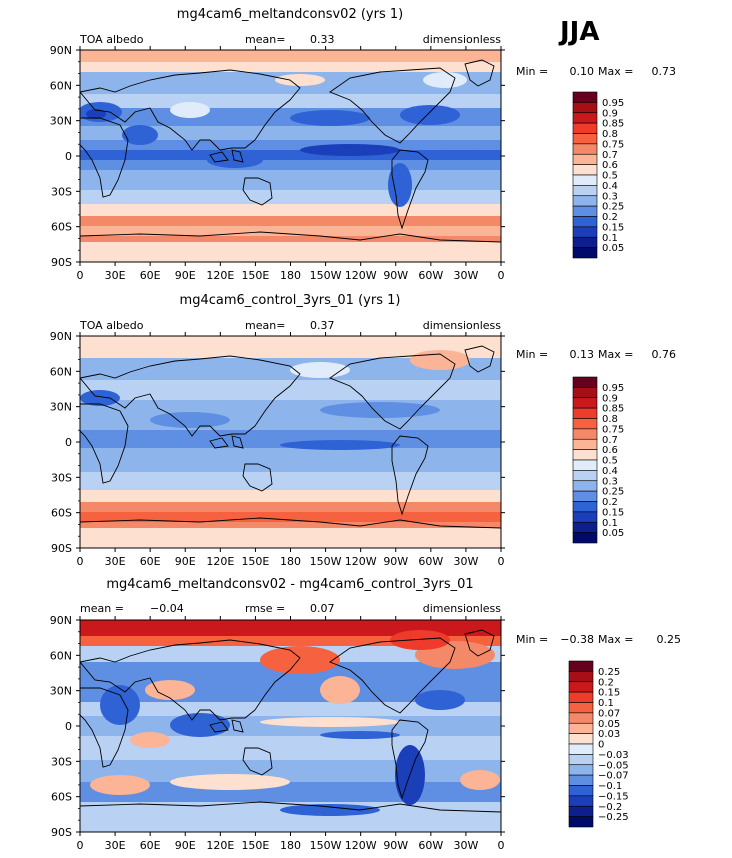  I want to click on panel-1-mean-label: mean=, so click(265, 39).